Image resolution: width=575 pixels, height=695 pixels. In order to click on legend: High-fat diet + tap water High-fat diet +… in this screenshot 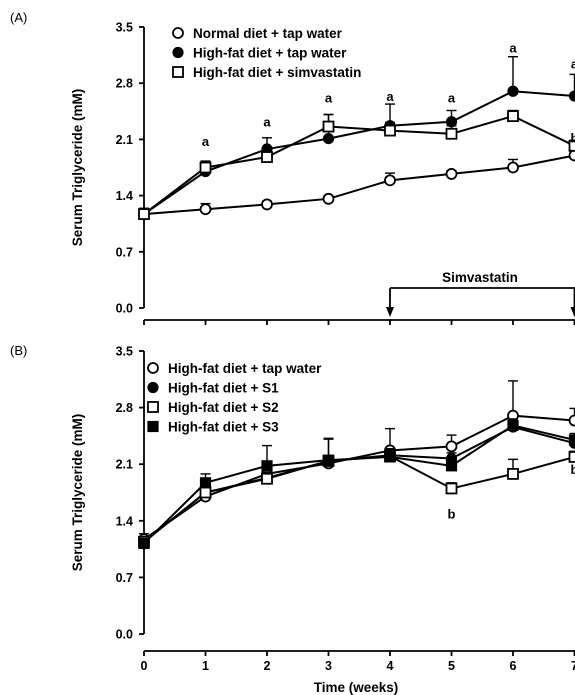, I will do `click(234, 398)`.